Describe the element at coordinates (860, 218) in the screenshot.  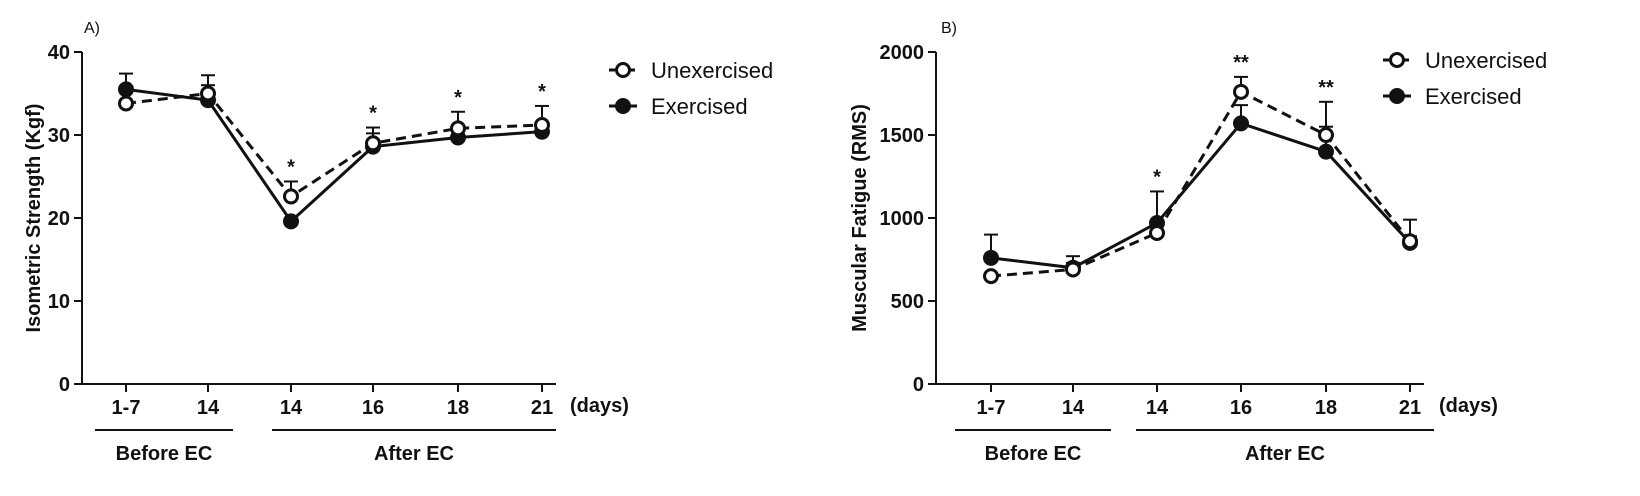
I see `y-axis-title: Muscular Fatigue (RMS)` at that location.